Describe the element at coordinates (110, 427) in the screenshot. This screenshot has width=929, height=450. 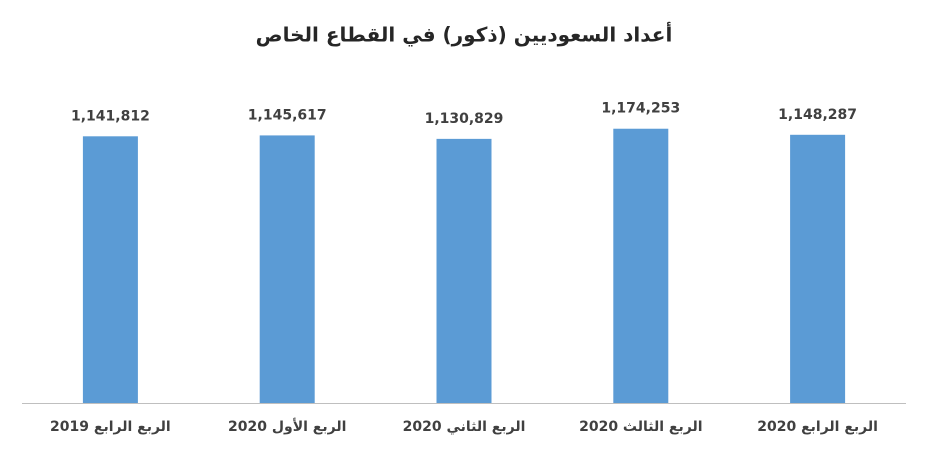
I see `x-tick-label: الربع الرابع 2019` at that location.